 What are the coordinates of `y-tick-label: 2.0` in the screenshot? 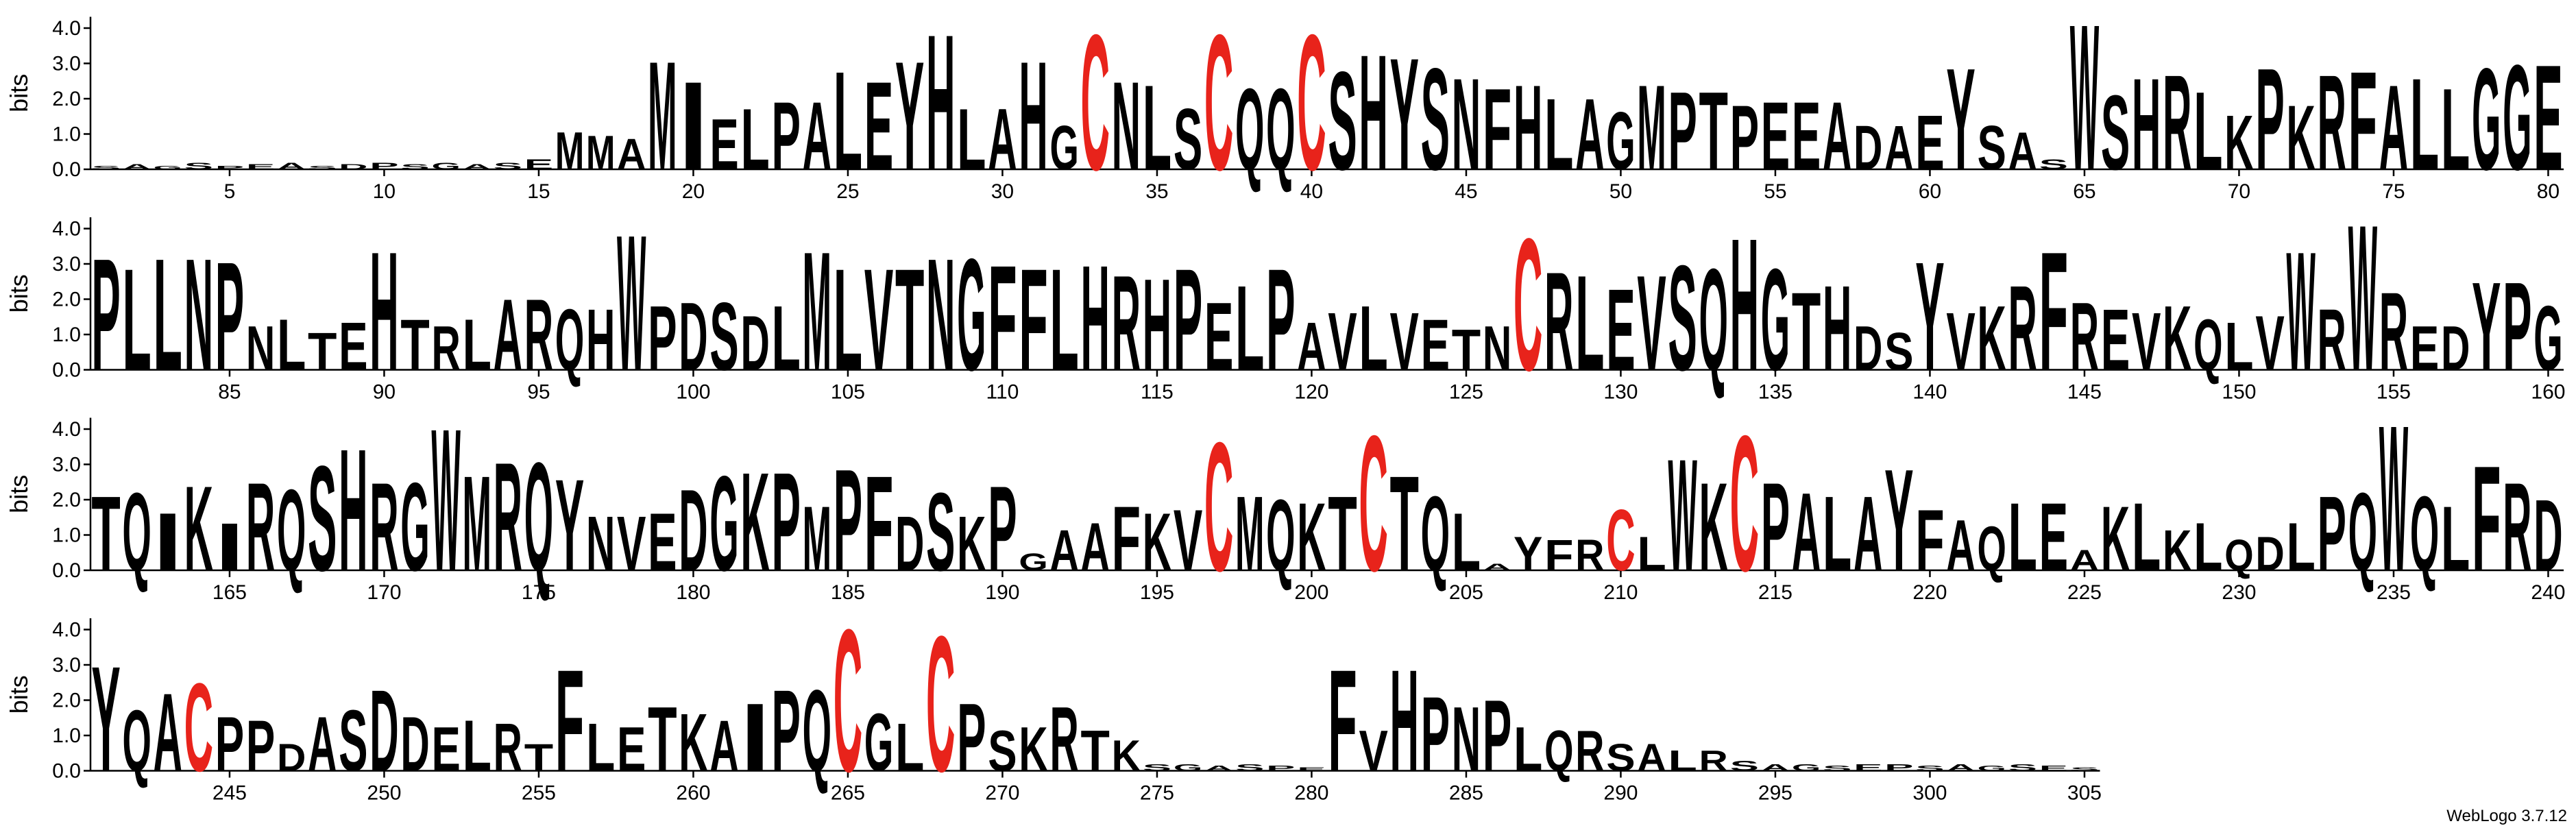 It's located at (66, 300).